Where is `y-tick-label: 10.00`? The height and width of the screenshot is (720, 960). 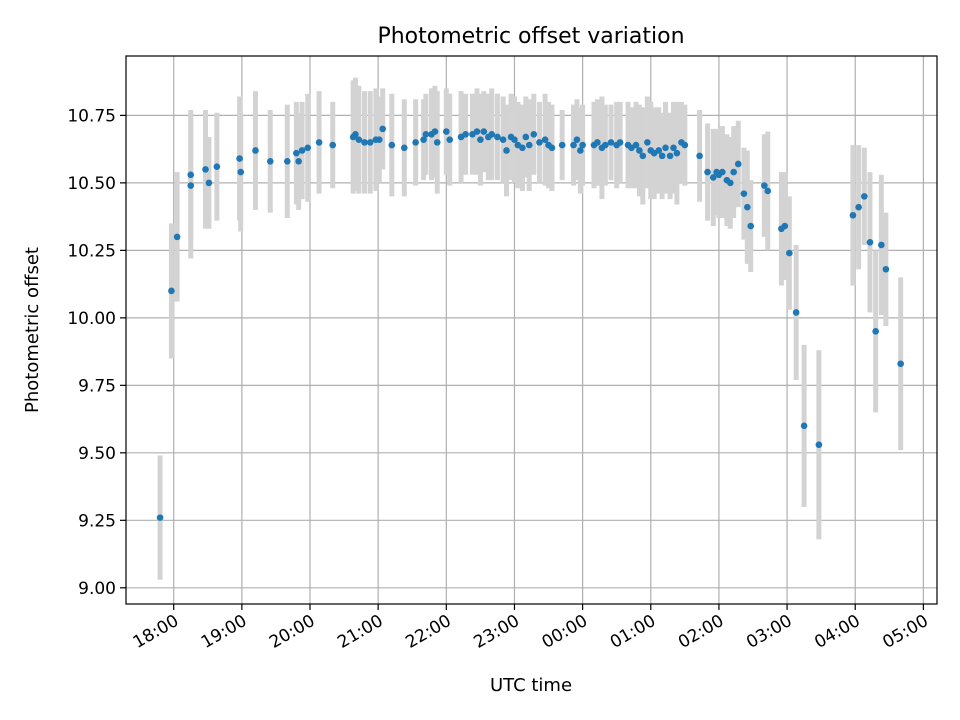 y-tick-label: 10.00 is located at coordinates (91, 319).